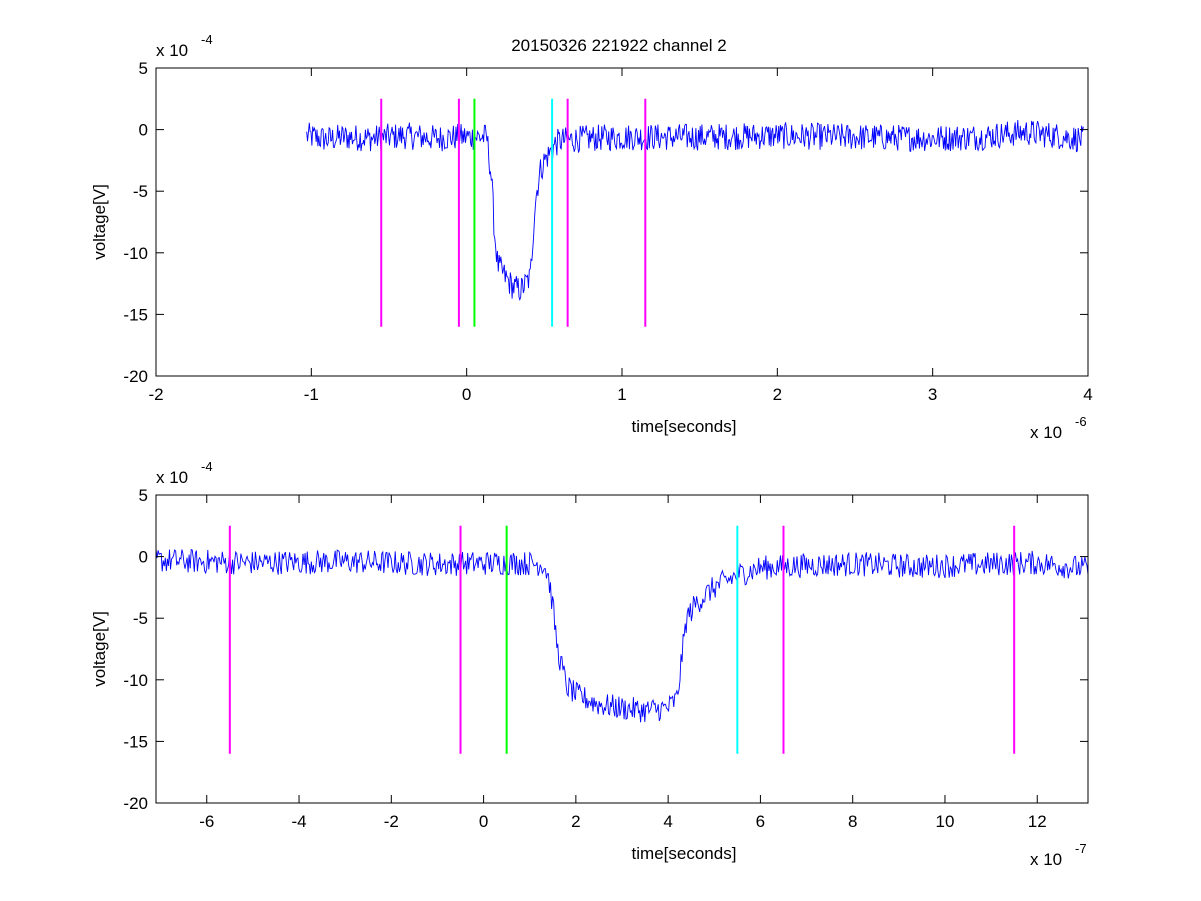 The height and width of the screenshot is (901, 1201). I want to click on x-tick-label: -6, so click(206, 821).